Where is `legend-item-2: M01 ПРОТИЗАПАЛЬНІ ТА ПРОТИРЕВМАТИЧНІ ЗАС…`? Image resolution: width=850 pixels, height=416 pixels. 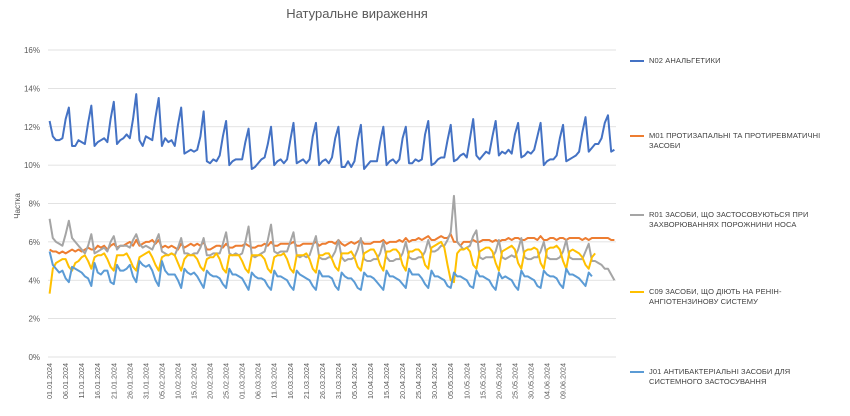 legend-item-2: M01 ПРОТИЗАПАЛЬНІ ТА ПРОТИРЕВМАТИЧНІ ЗАС… is located at coordinates (737, 141).